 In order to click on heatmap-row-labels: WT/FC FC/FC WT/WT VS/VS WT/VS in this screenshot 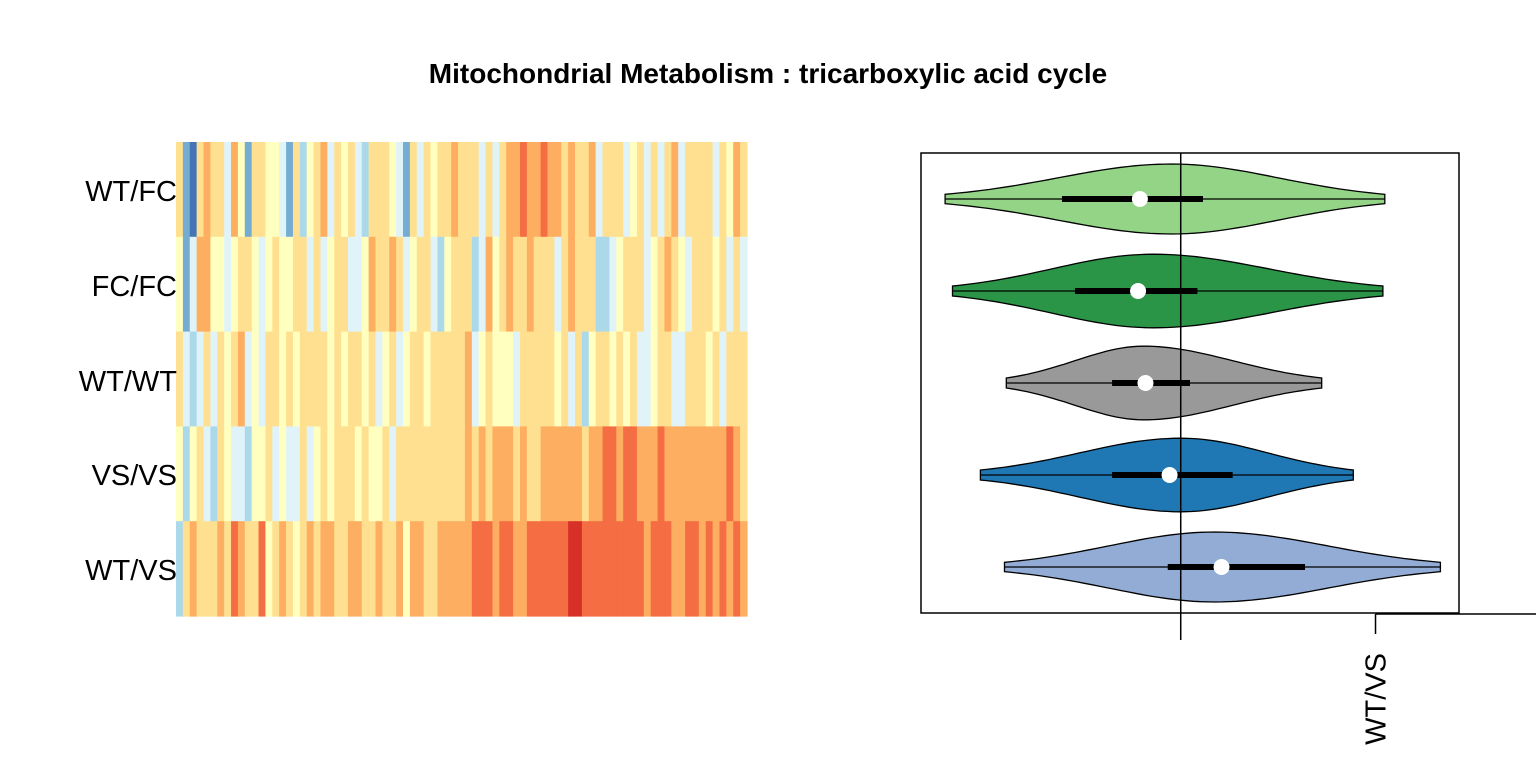, I will do `click(128, 381)`.